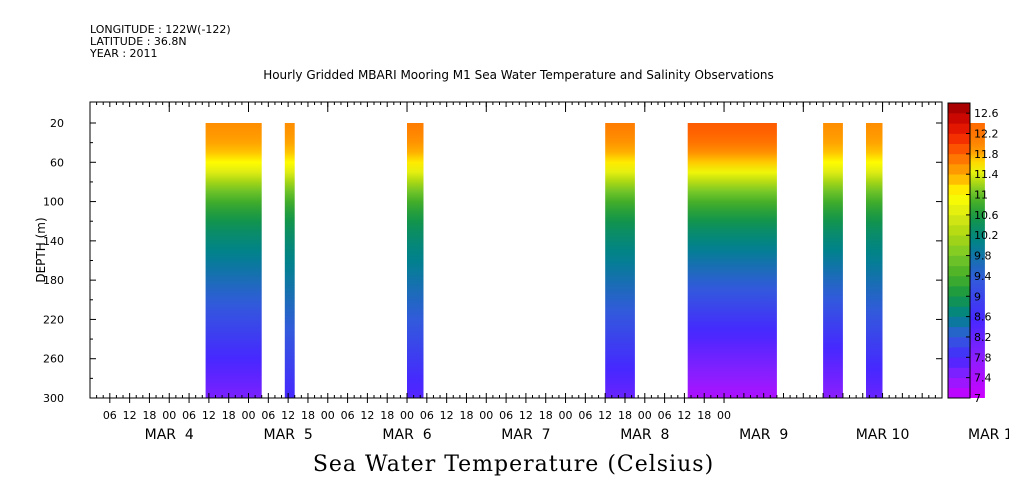 The width and height of the screenshot is (1009, 504). Describe the element at coordinates (983, 276) in the screenshot. I see `colorbar-label: 9.4` at that location.